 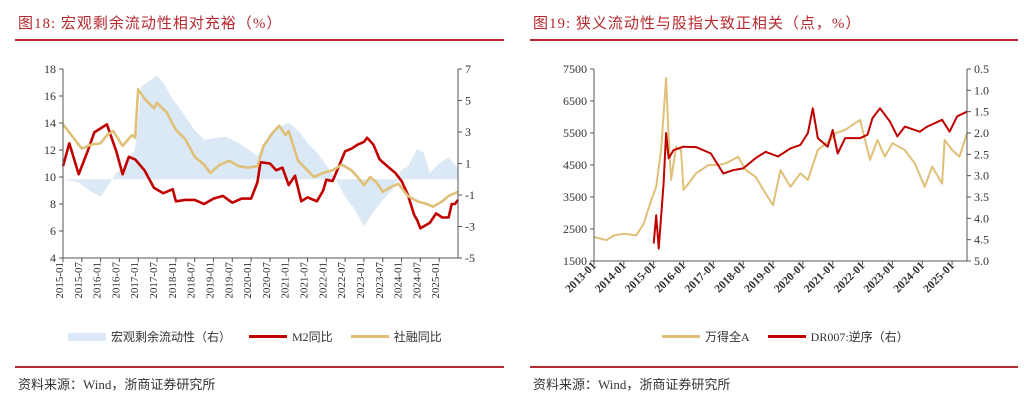 I want to click on legend-item-social-financing: 社融同比, so click(x=396, y=336).